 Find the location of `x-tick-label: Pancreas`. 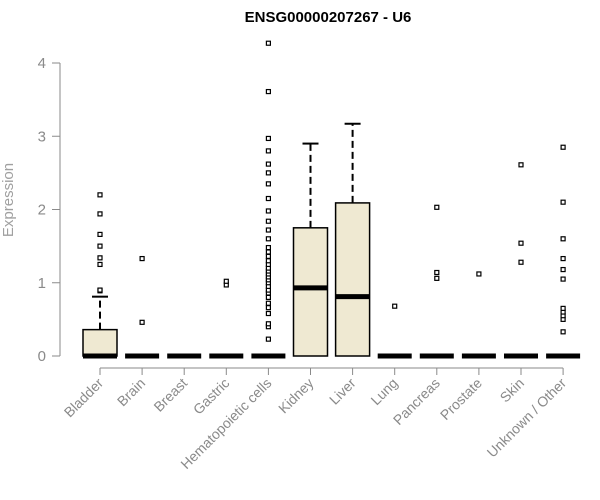

x-tick-label: Pancreas is located at coordinates (416, 401).